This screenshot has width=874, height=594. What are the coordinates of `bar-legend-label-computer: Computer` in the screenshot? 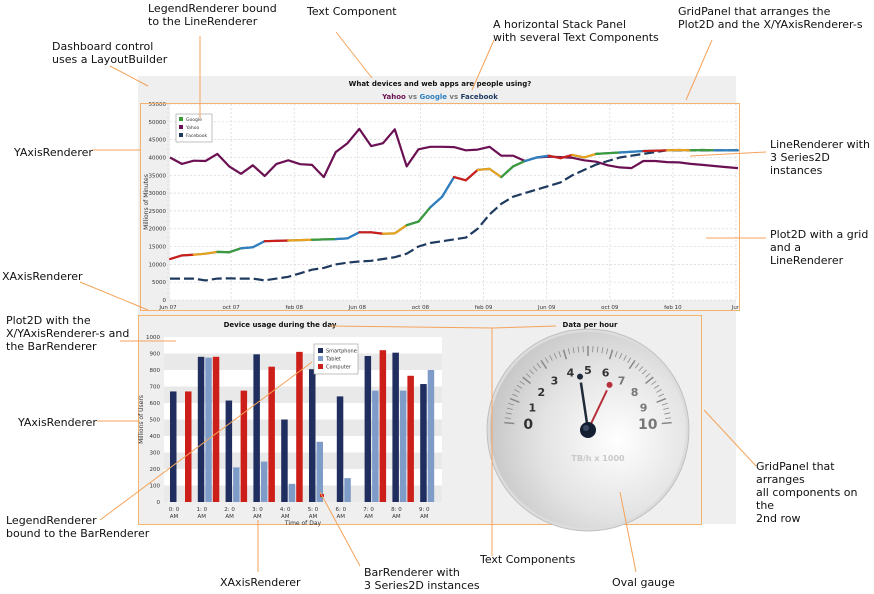 It's located at (339, 368).